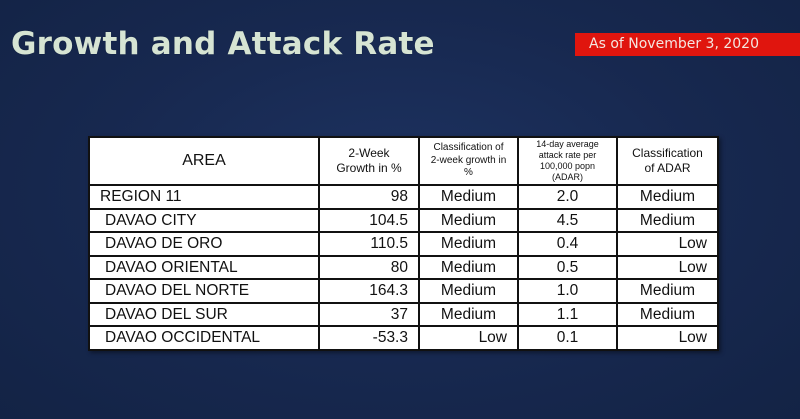 This screenshot has width=800, height=419. I want to click on cell-growth: -53.3, so click(369, 338).